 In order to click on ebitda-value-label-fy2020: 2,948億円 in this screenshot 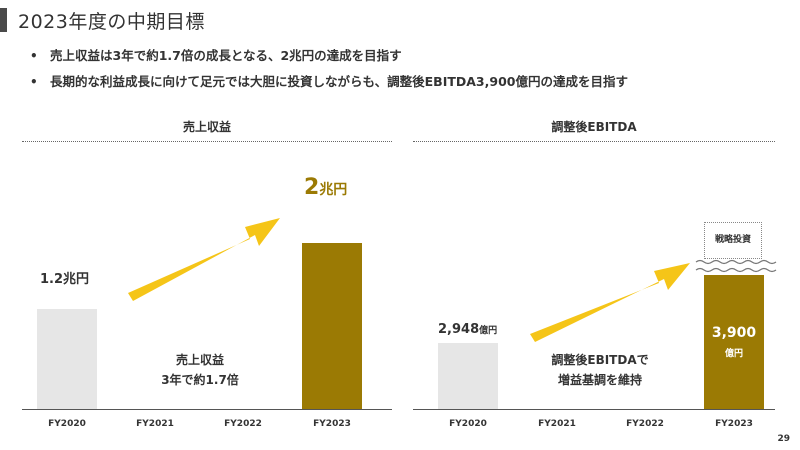, I will do `click(467, 329)`.